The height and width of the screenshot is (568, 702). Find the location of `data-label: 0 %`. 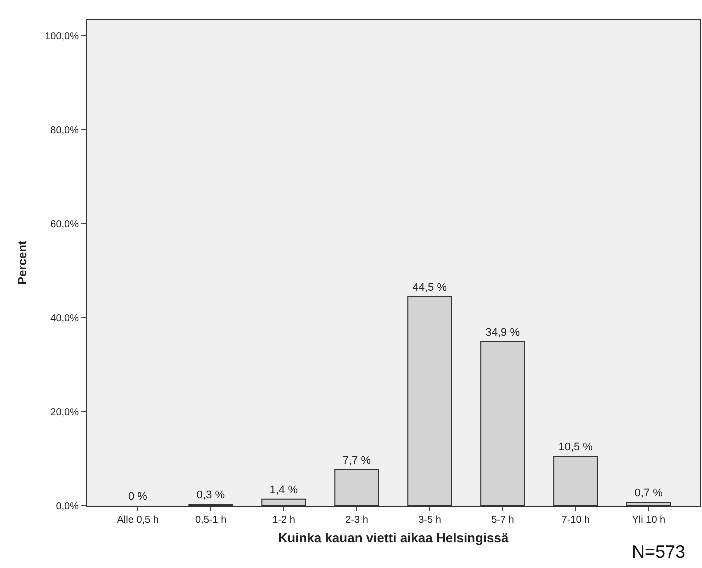

data-label: 0 % is located at coordinates (138, 497).